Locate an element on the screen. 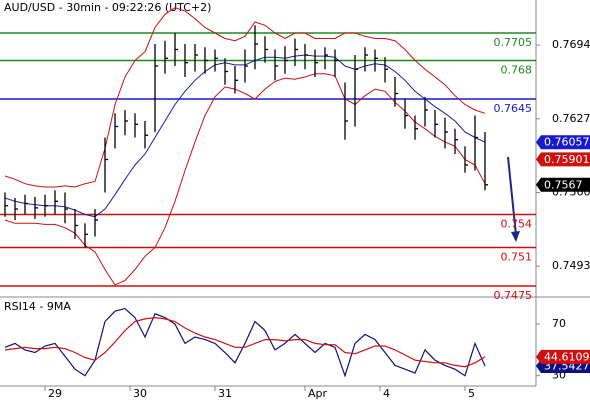 This screenshot has height=400, width=590. x-tick-label: 5 is located at coordinates (471, 393).